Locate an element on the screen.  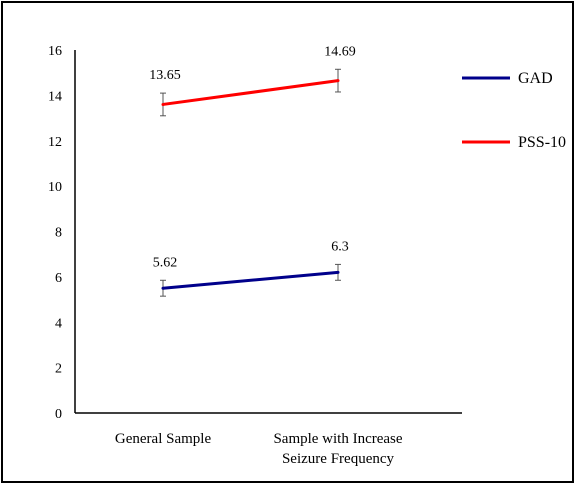
data-label: 13.65 is located at coordinates (165, 75).